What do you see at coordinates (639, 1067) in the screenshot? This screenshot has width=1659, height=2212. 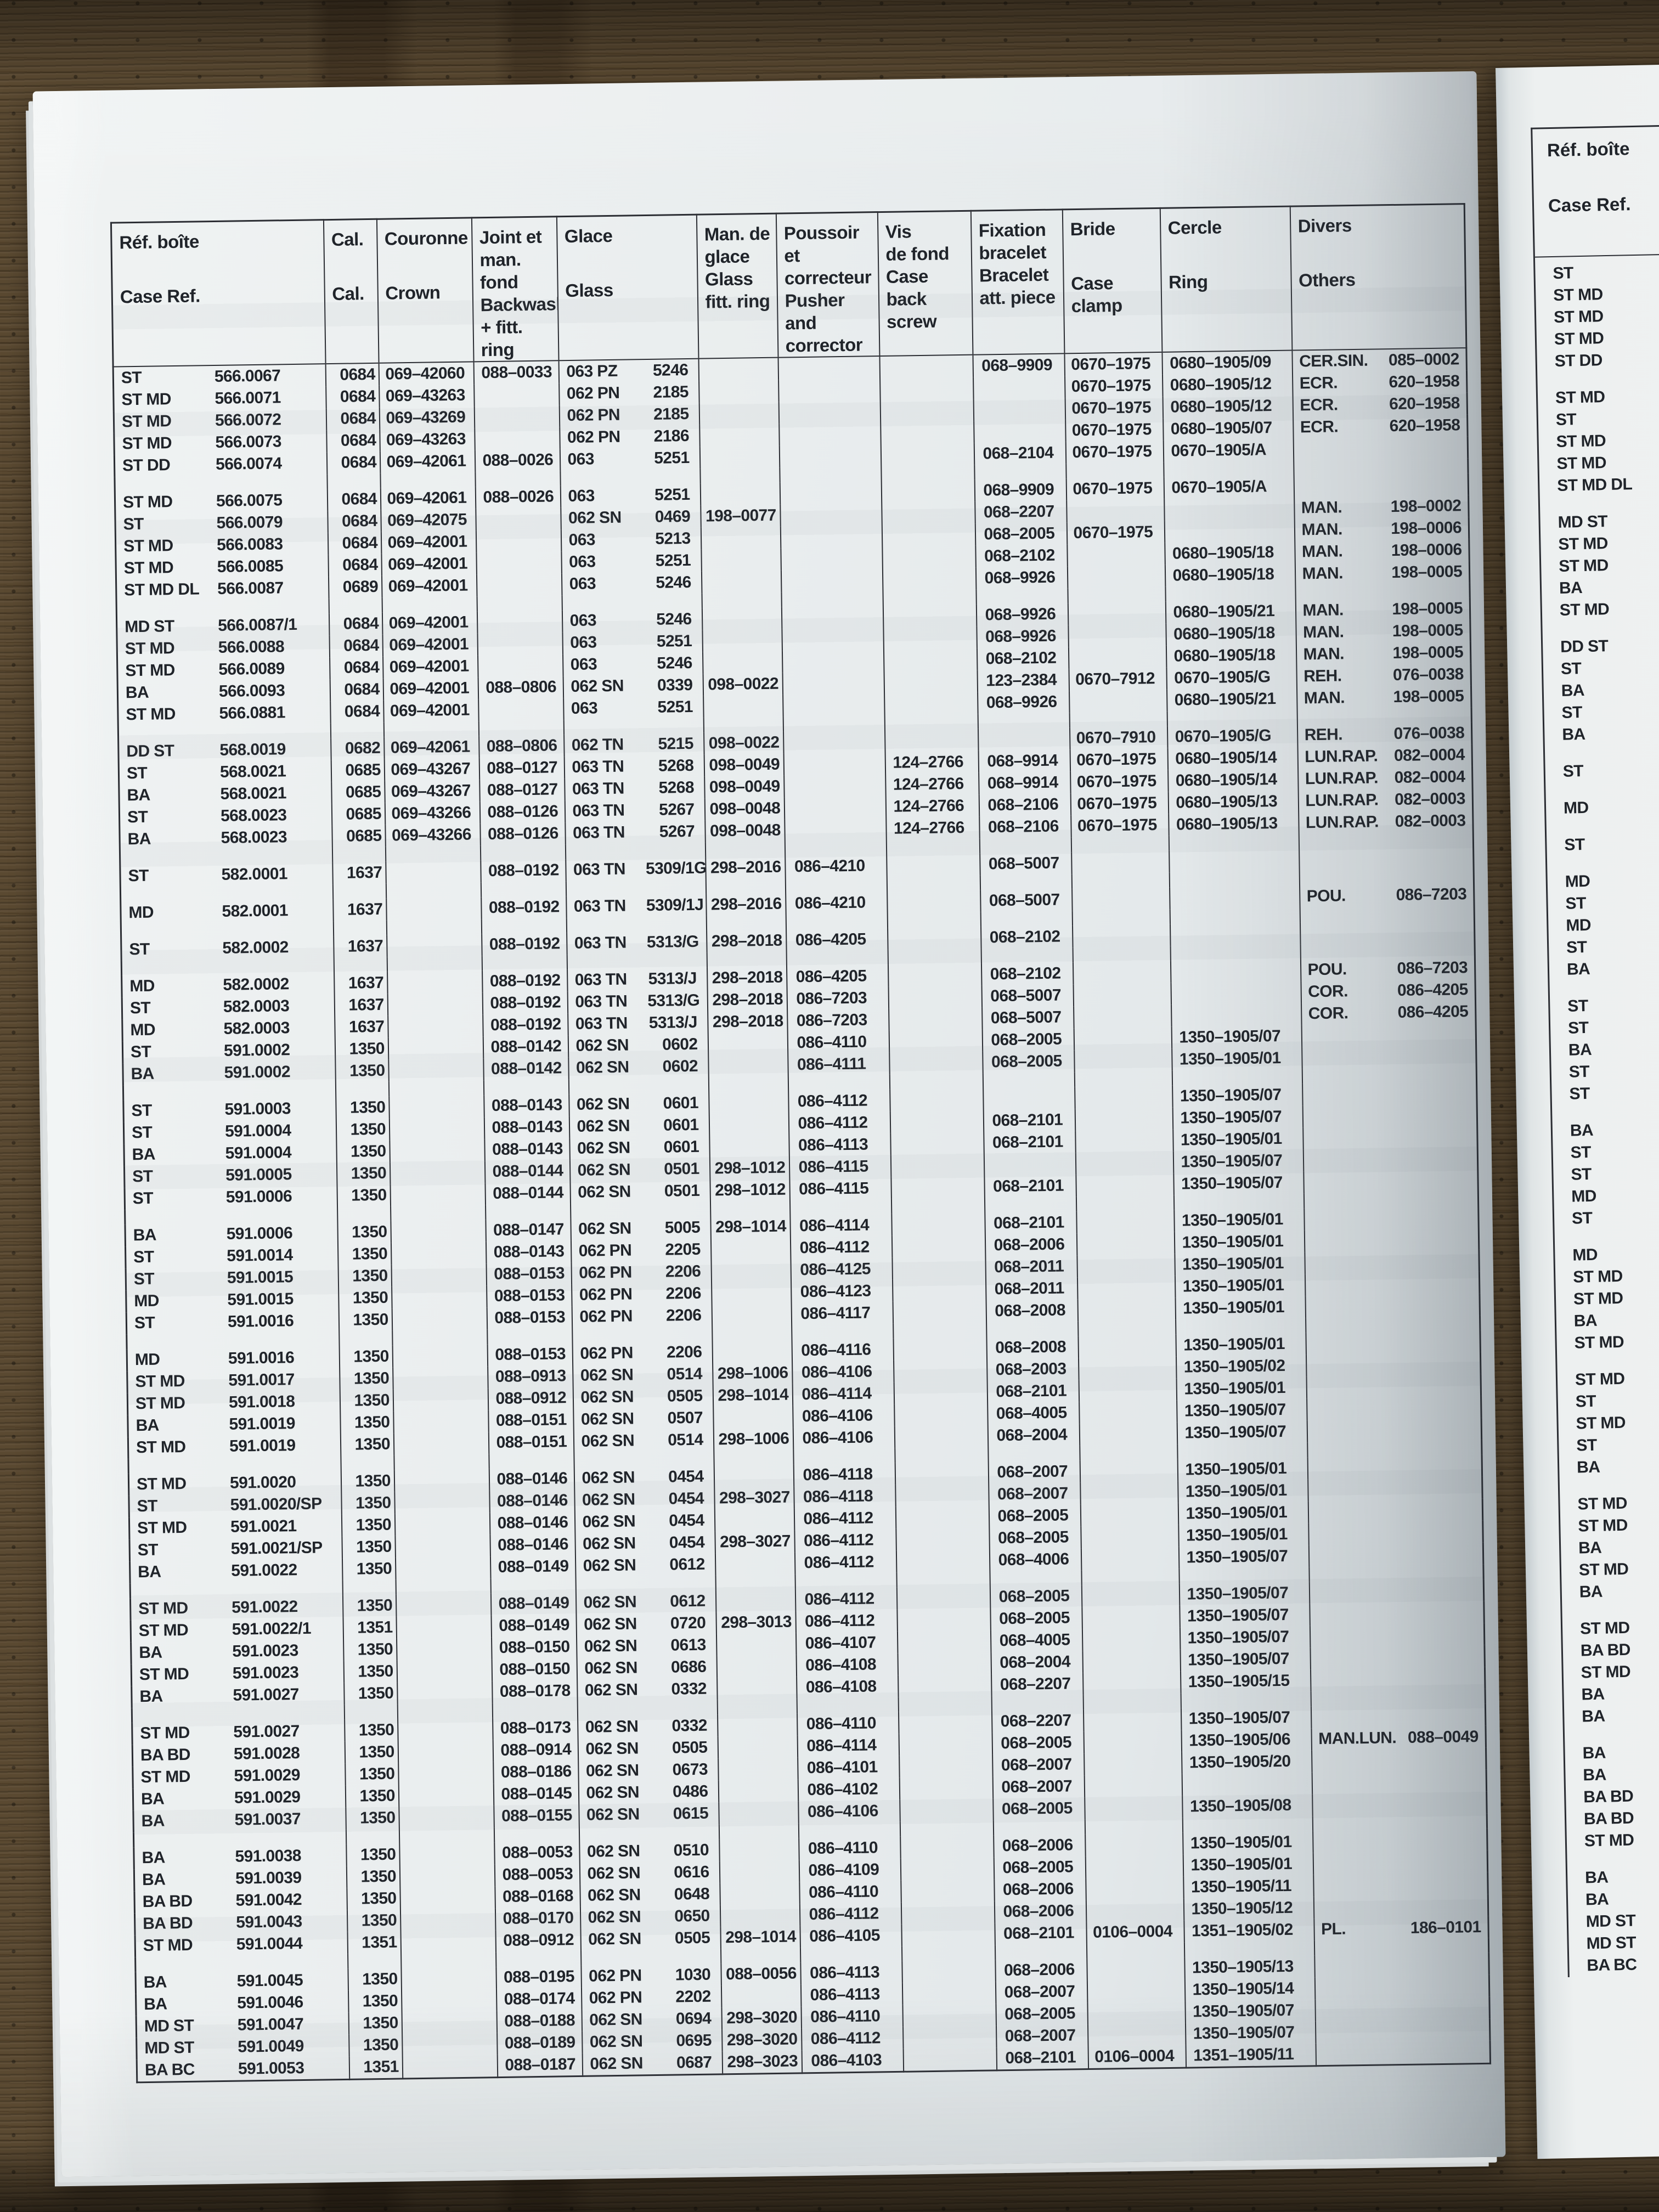 I see `glass-cell: 062 SN 0602` at bounding box center [639, 1067].